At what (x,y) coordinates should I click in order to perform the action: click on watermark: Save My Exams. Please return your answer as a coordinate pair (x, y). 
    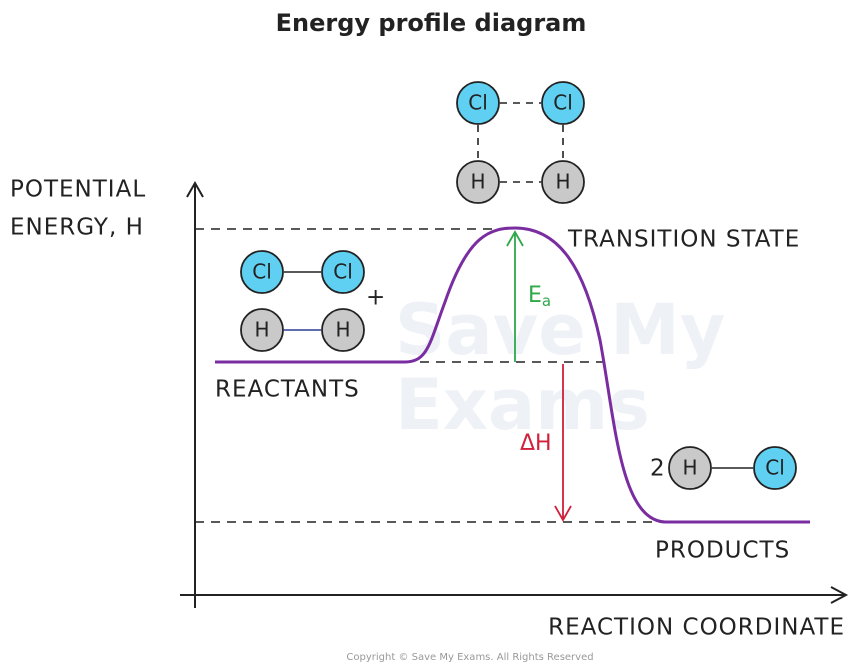
    Looking at the image, I should click on (560, 367).